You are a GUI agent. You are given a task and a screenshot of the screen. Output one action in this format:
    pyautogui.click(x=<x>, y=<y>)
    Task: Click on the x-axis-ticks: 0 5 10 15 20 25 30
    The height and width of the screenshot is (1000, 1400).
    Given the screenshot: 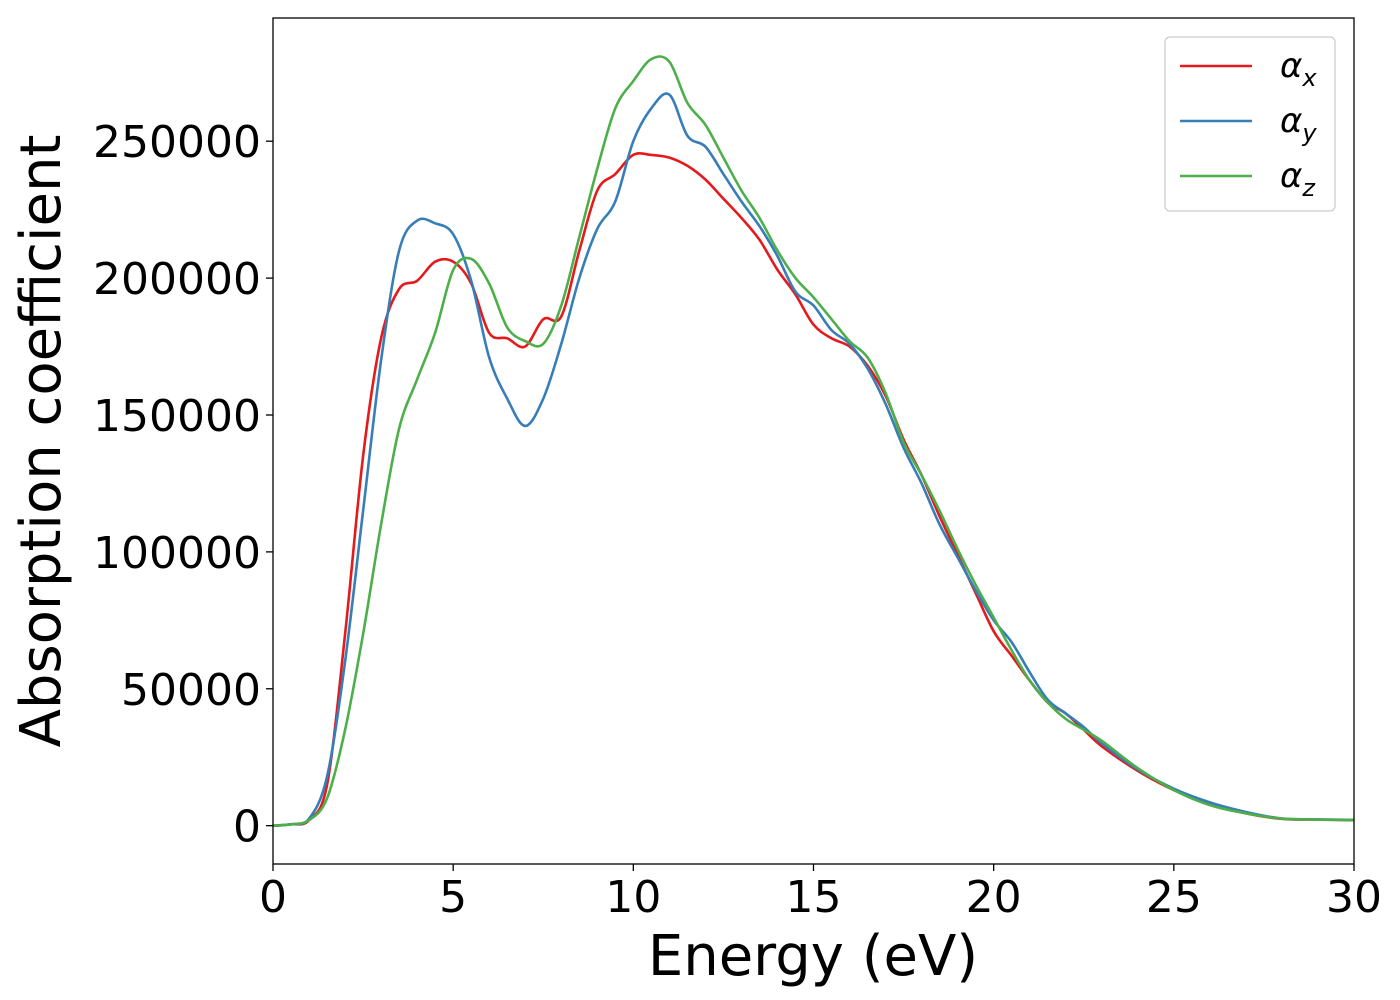 What is the action you would take?
    pyautogui.click(x=820, y=893)
    